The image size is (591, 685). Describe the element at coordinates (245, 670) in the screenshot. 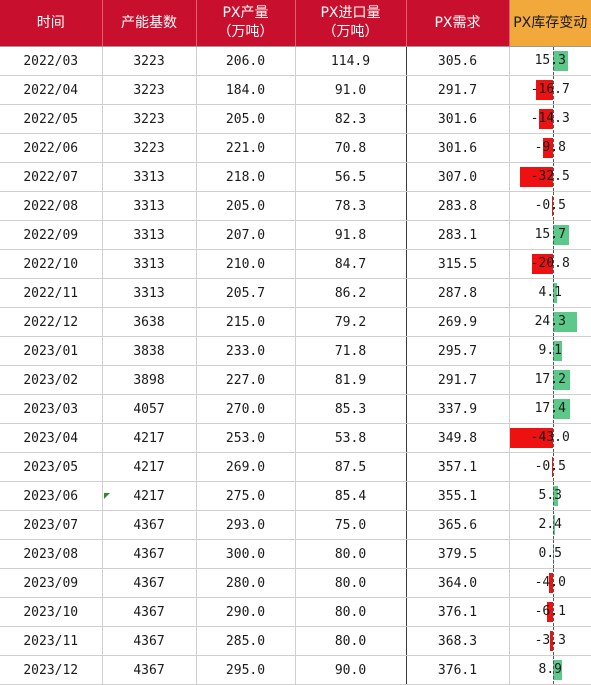

I see `cell-output: 295.0` at that location.